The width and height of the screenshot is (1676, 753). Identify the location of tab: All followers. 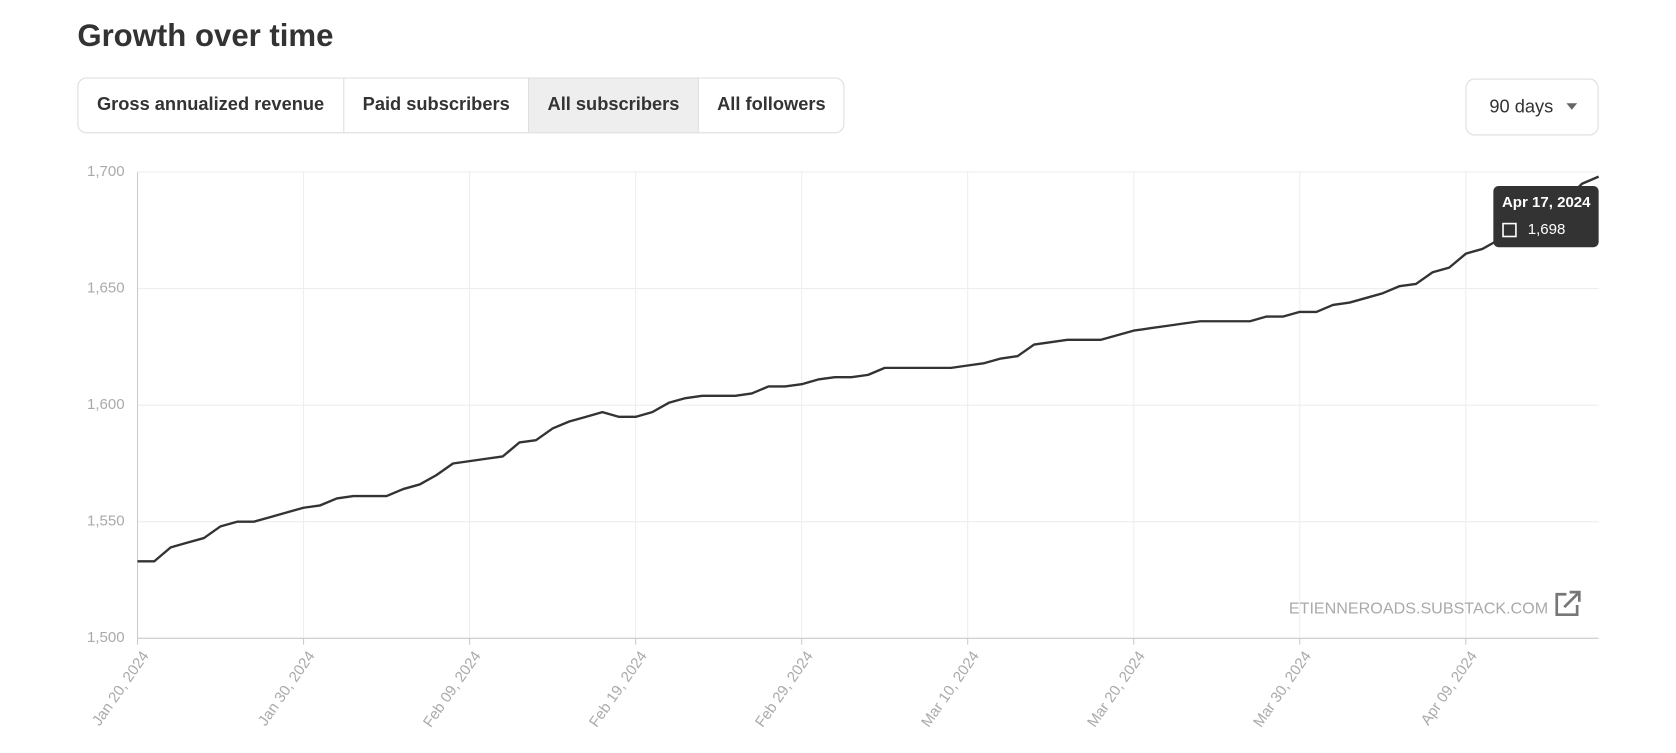
(761, 105).